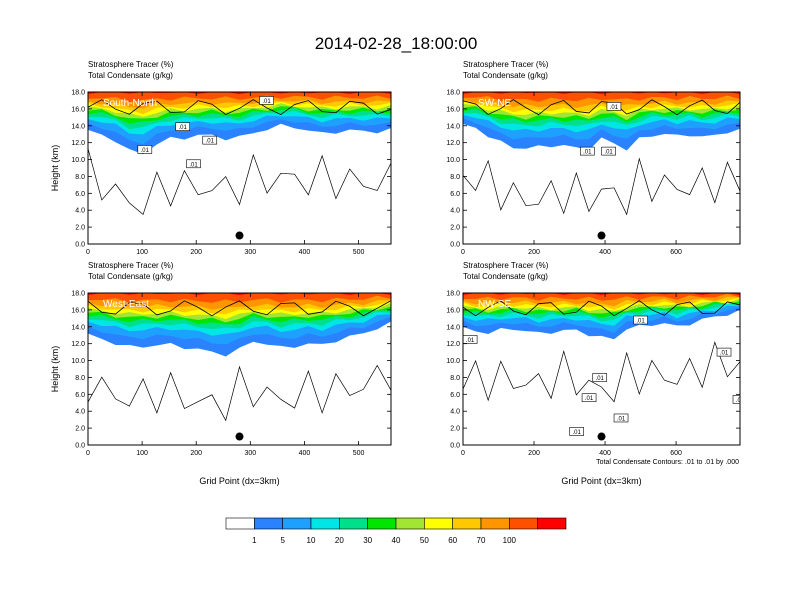 The height and width of the screenshot is (612, 792). What do you see at coordinates (510, 540) in the screenshot?
I see `colorbar-label: 100` at bounding box center [510, 540].